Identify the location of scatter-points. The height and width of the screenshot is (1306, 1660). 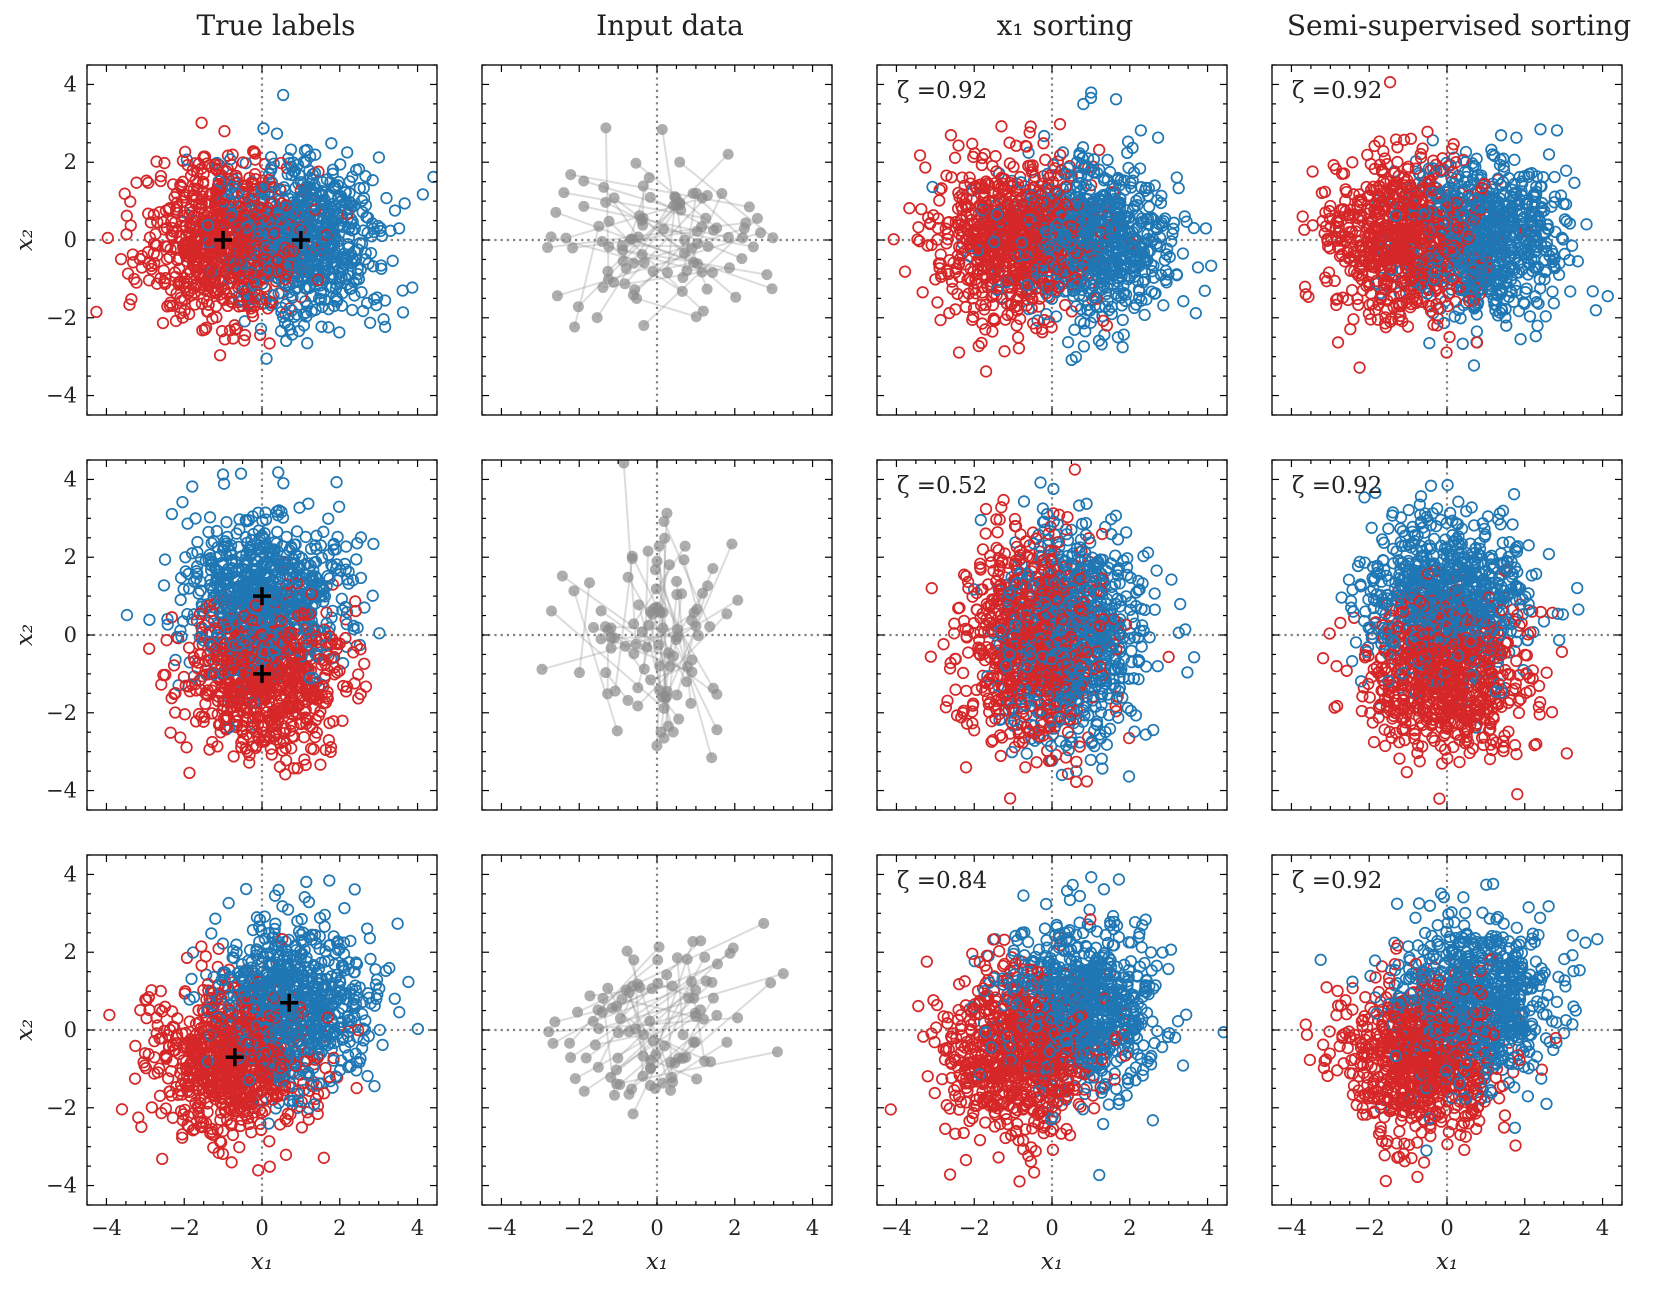
(1052, 232).